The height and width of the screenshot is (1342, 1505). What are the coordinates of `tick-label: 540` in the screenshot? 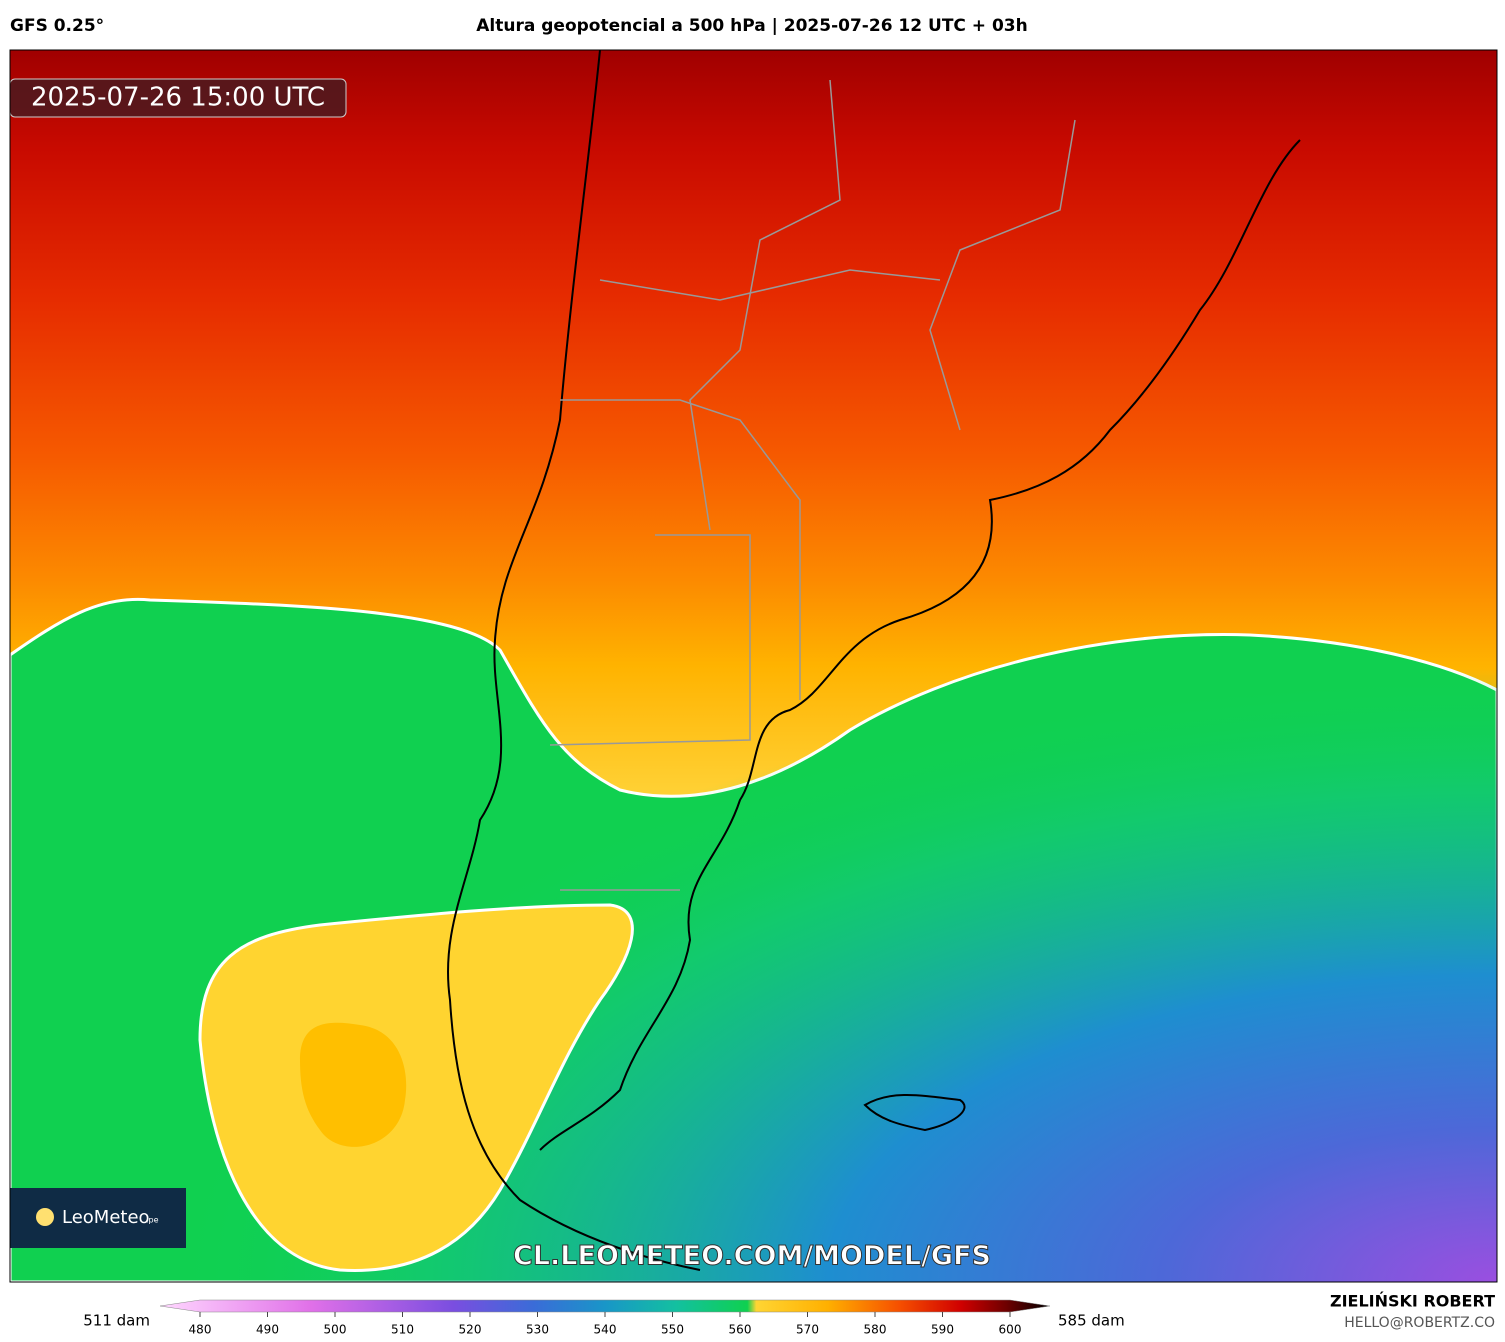 It's located at (605, 1330).